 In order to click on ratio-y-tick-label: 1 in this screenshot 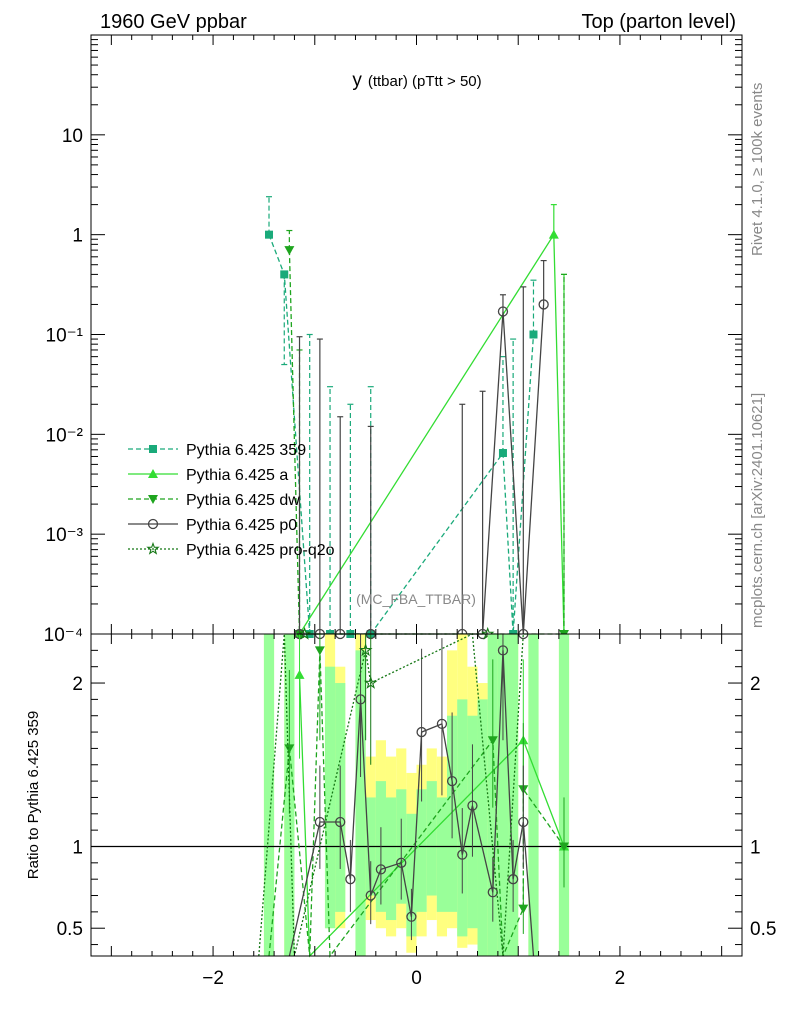, I will do `click(77, 847)`.